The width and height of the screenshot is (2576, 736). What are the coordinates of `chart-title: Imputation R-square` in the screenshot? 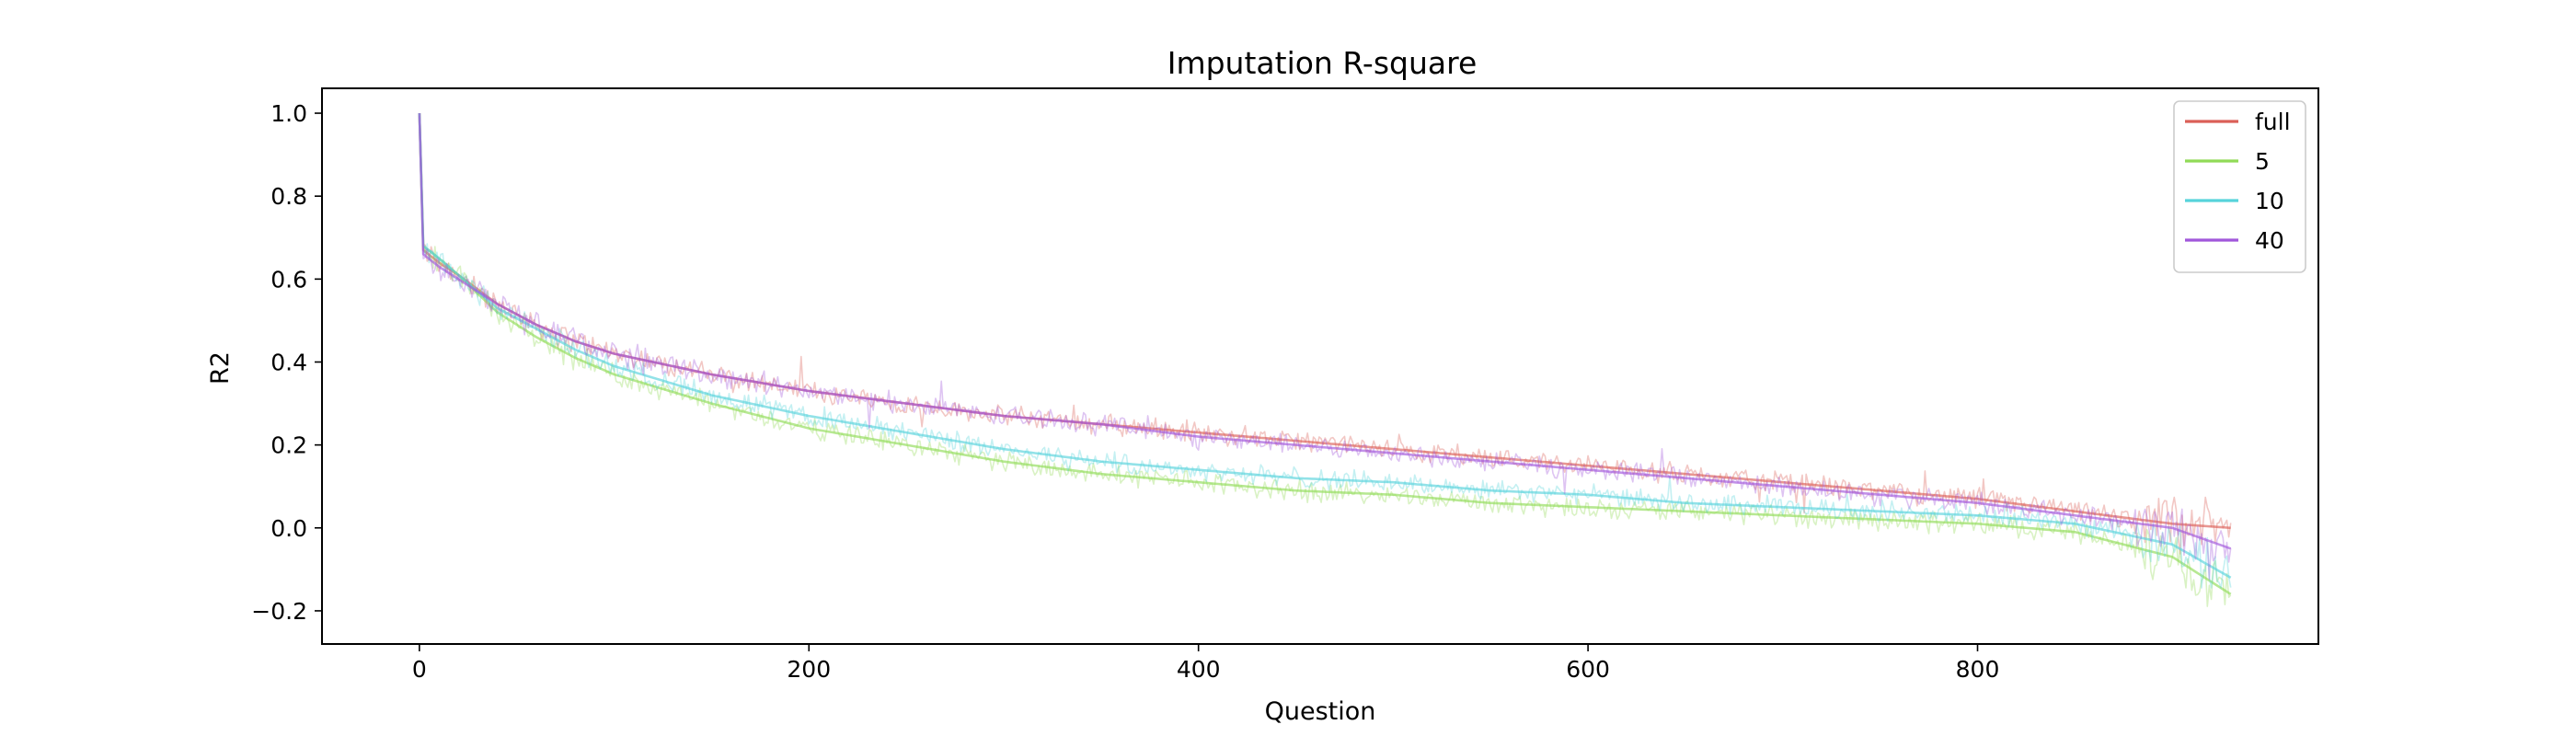 It's located at (1322, 63).